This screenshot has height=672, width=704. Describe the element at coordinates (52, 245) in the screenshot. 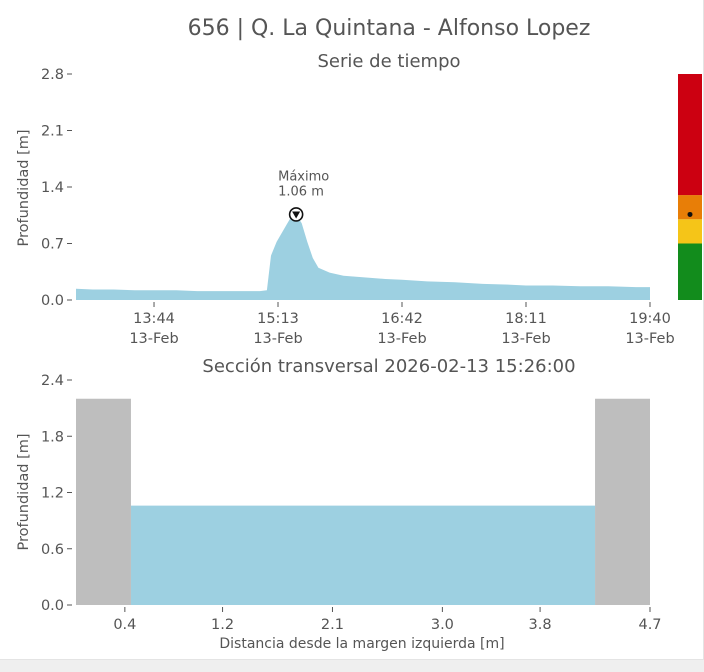

I see `y-tick-label: 0.7` at that location.